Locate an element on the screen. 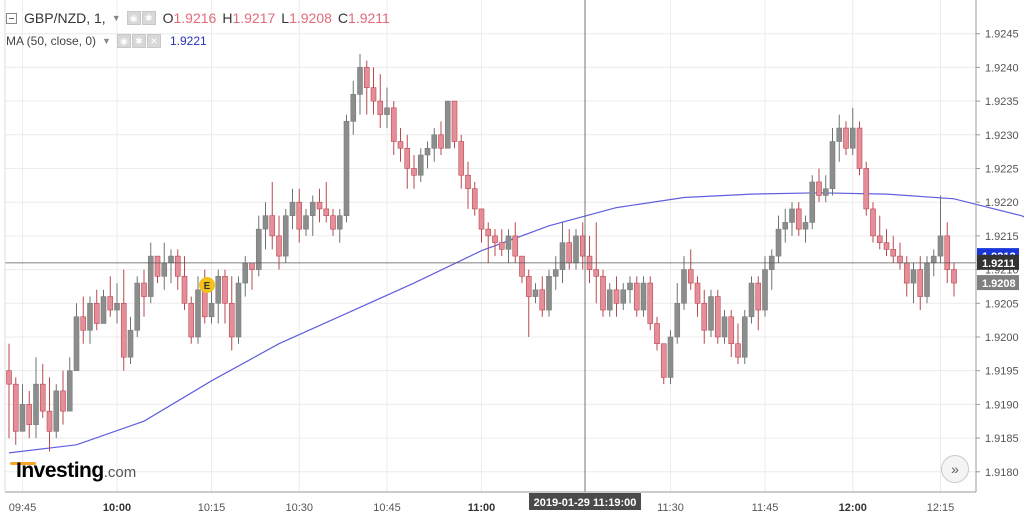 The width and height of the screenshot is (1024, 518). collapse-toggle is located at coordinates (11, 18).